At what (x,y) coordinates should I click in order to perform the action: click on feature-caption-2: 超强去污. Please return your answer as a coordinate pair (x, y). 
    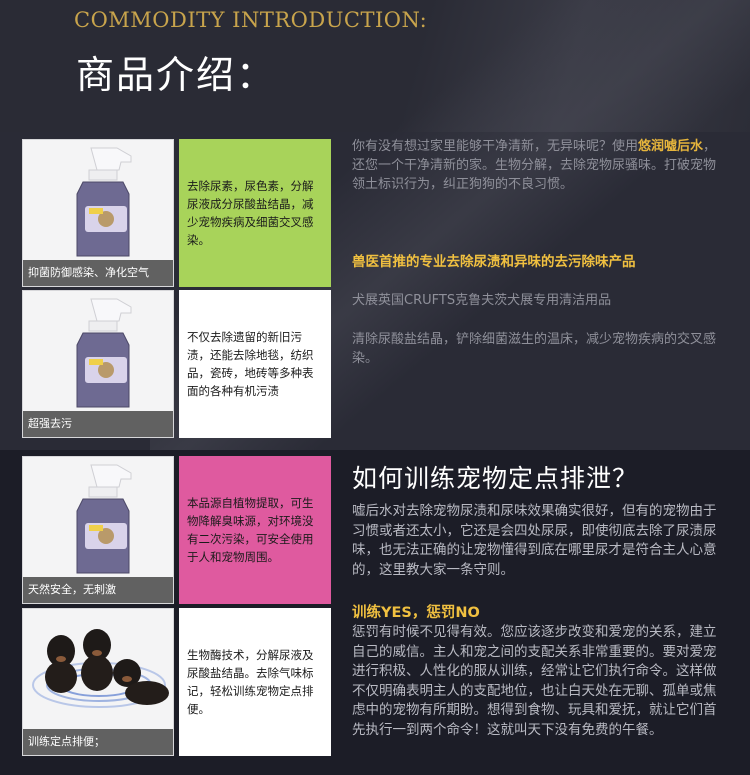
    Looking at the image, I should click on (98, 424).